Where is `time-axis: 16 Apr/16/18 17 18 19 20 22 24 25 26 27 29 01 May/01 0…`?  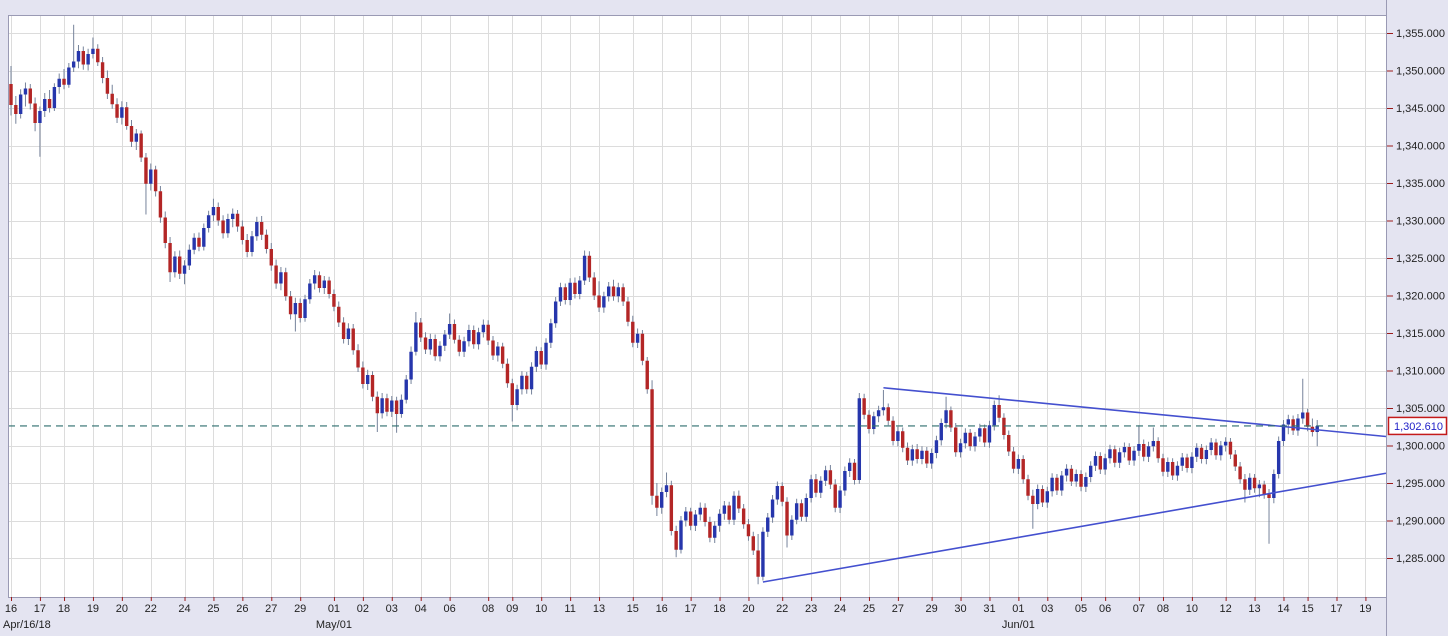 time-axis: 16 Apr/16/18 17 18 19 20 22 24 25 26 27 29 01 May/01 0… is located at coordinates (687, 614).